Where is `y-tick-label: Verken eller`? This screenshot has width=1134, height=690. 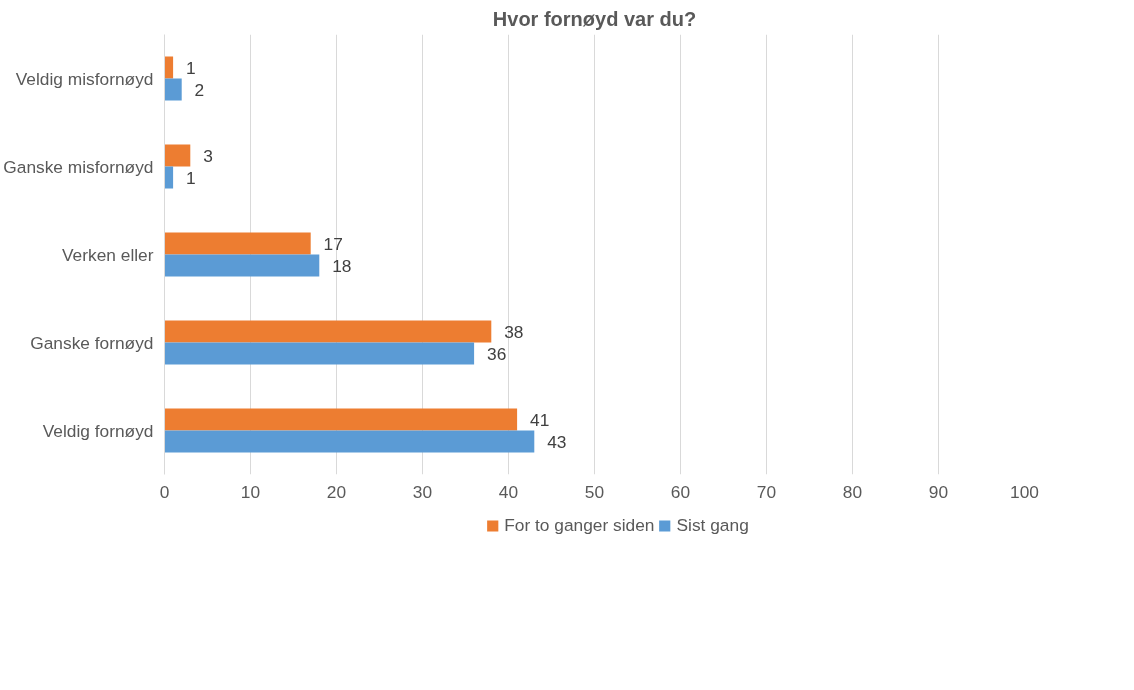 y-tick-label: Verken eller is located at coordinates (107, 254).